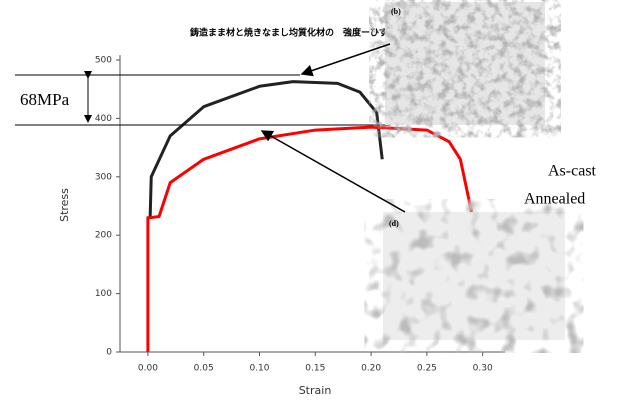  I want to click on y-tick-label: 0, so click(109, 353).